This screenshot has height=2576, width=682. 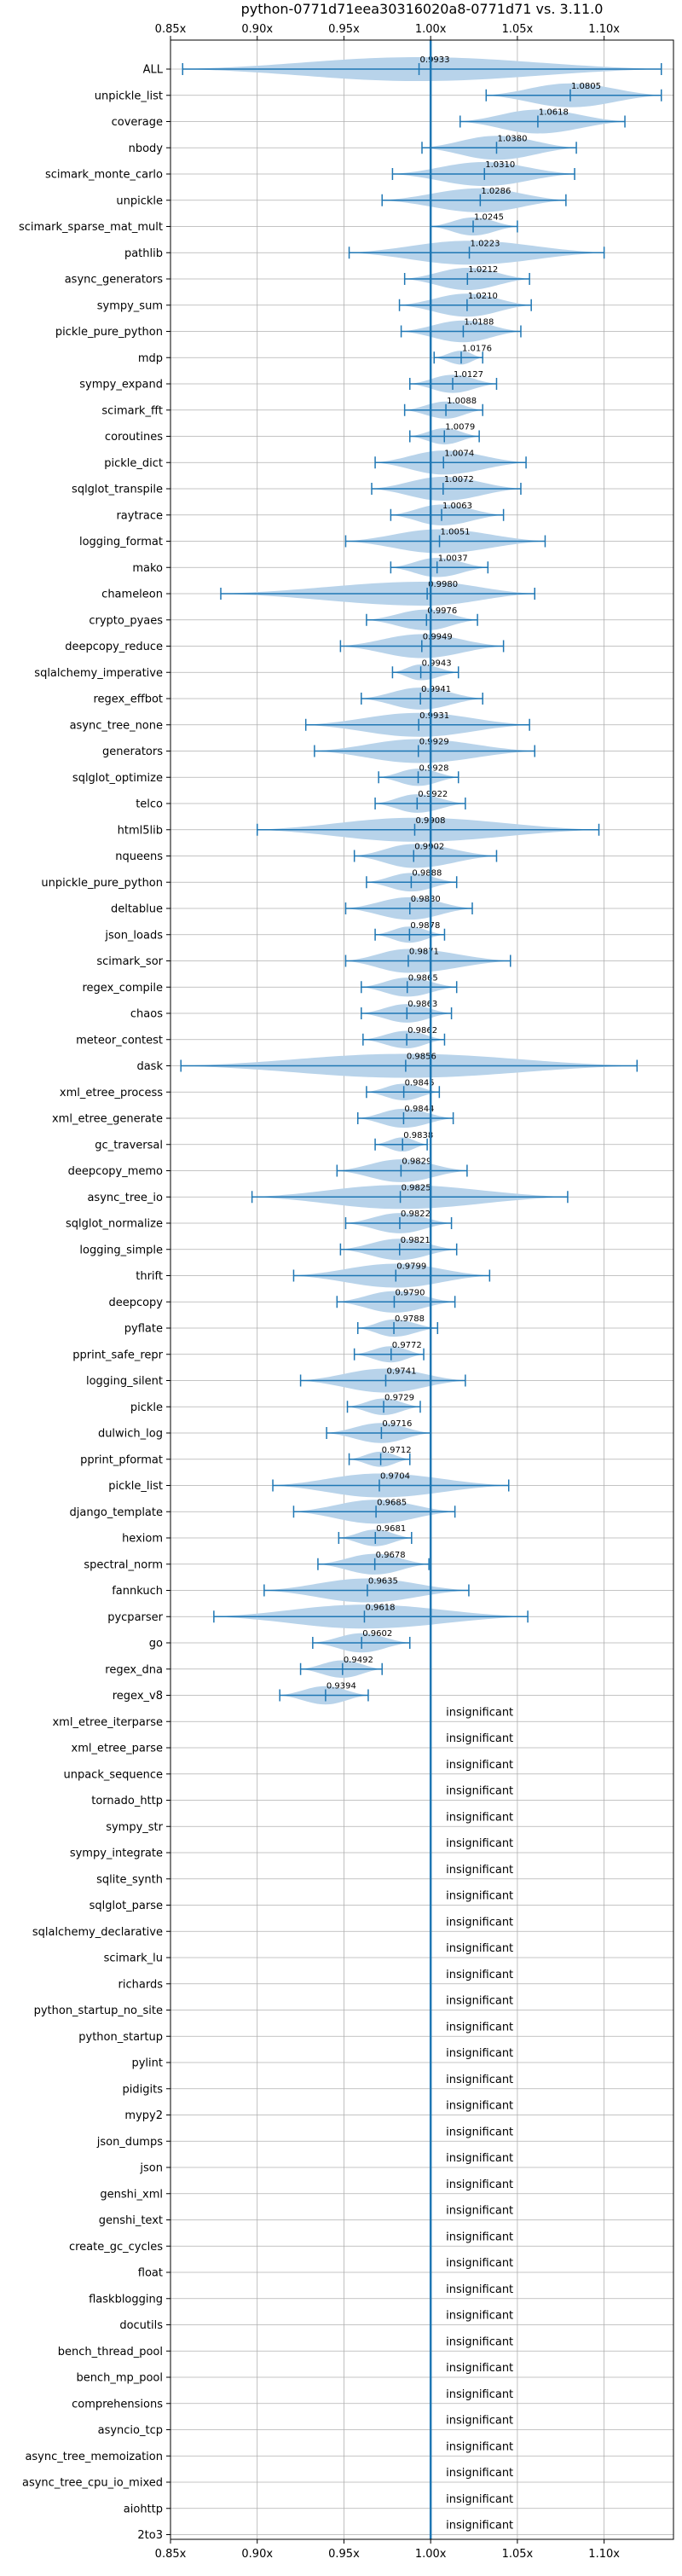 I want to click on row-label: regex_effbot, so click(x=128, y=699).